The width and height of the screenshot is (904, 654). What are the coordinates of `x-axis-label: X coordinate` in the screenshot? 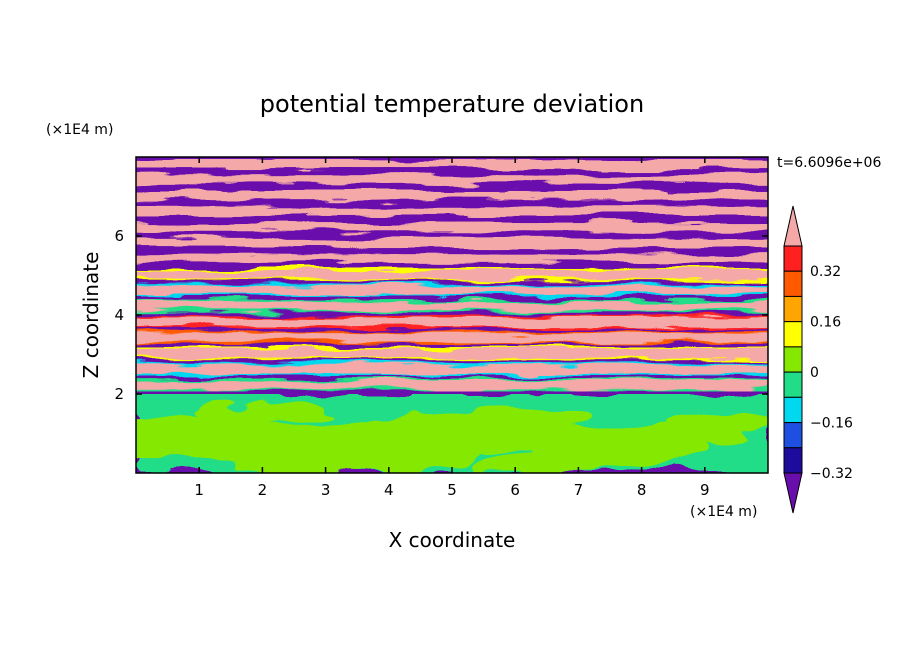 It's located at (452, 540).